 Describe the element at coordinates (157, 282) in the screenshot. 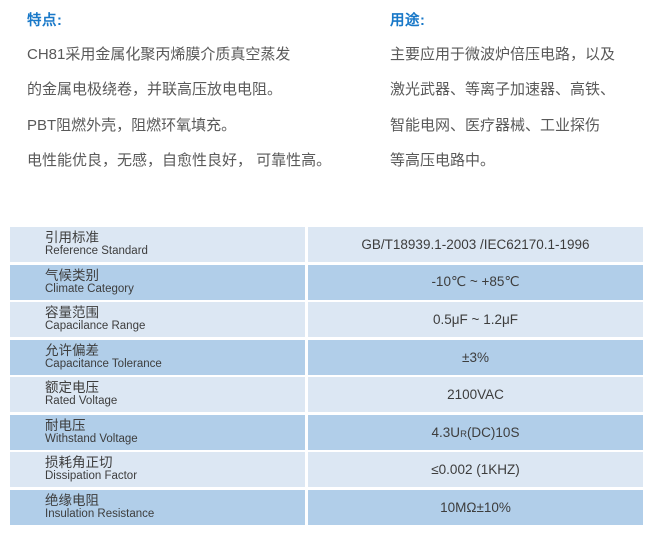

I see `spec-label: 气候类别 Climate Category` at that location.